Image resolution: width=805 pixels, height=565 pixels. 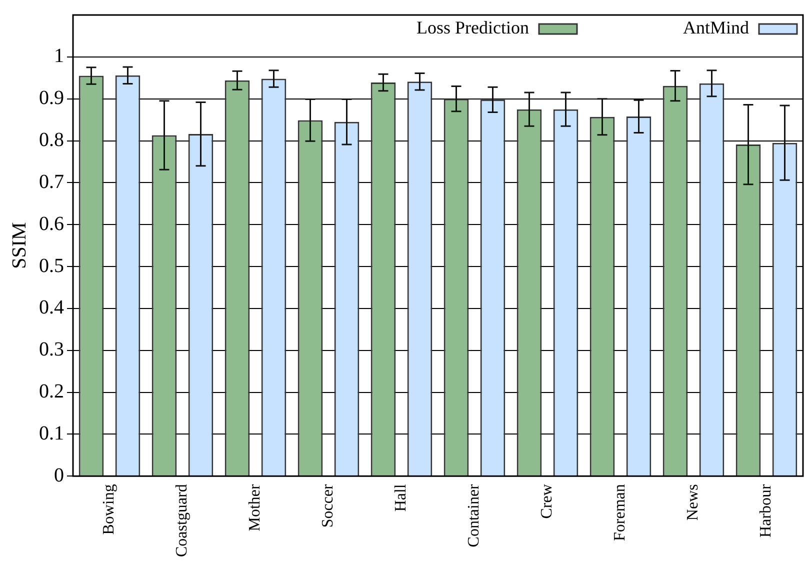 What do you see at coordinates (51, 223) in the screenshot?
I see `y-tick-label: 0.6` at bounding box center [51, 223].